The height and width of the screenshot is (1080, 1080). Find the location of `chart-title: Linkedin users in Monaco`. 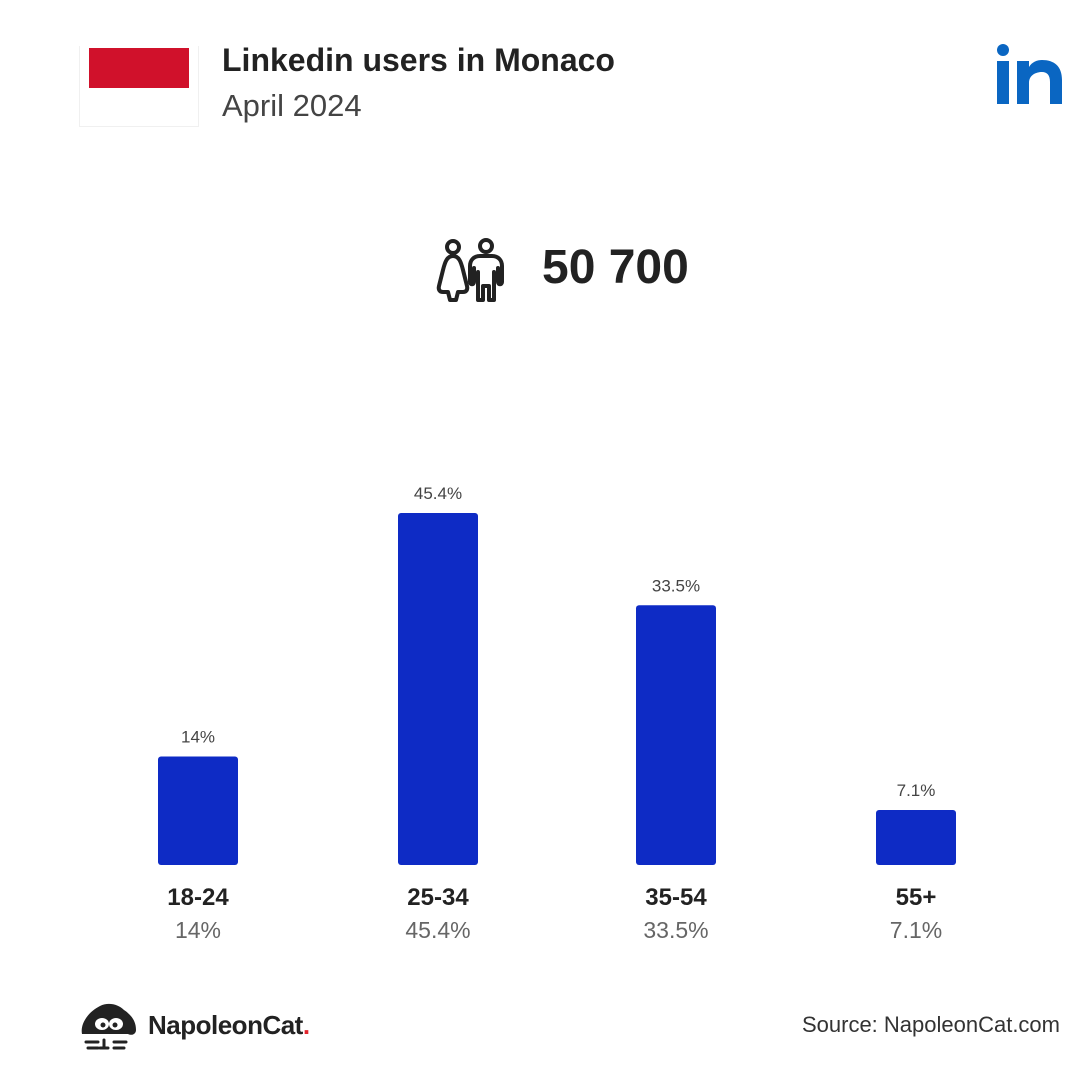

chart-title: Linkedin users in Monaco is located at coordinates (418, 60).